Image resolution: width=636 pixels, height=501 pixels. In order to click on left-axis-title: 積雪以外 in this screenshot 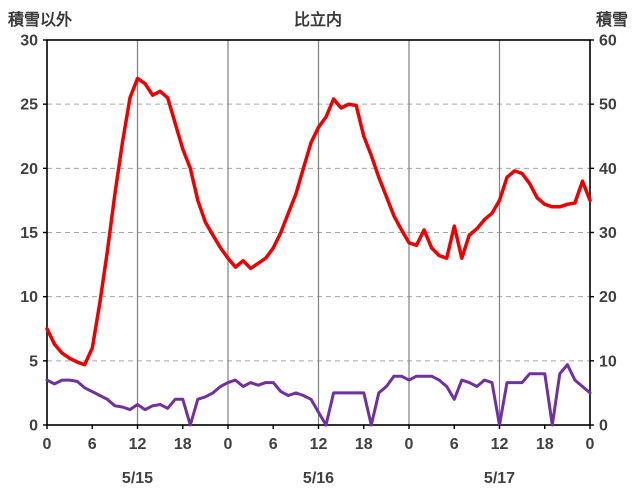, I will do `click(36, 18)`.